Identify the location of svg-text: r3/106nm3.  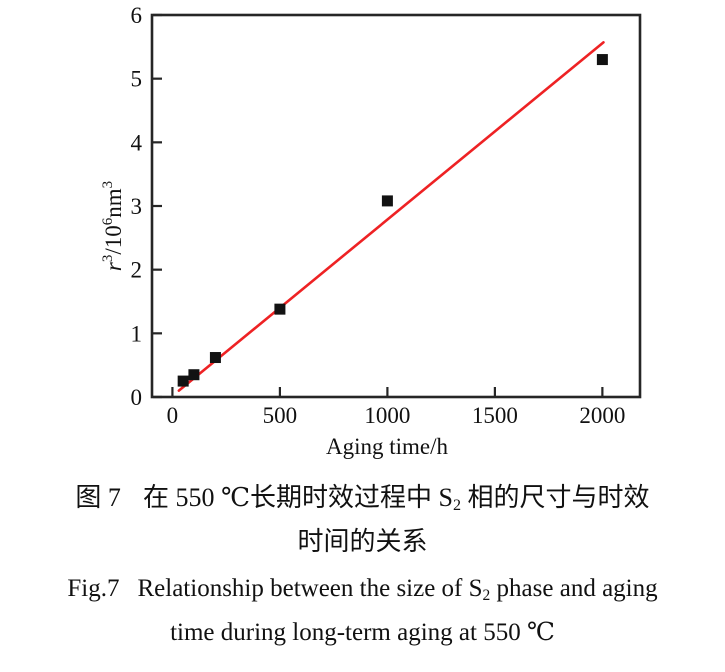
(113, 226).